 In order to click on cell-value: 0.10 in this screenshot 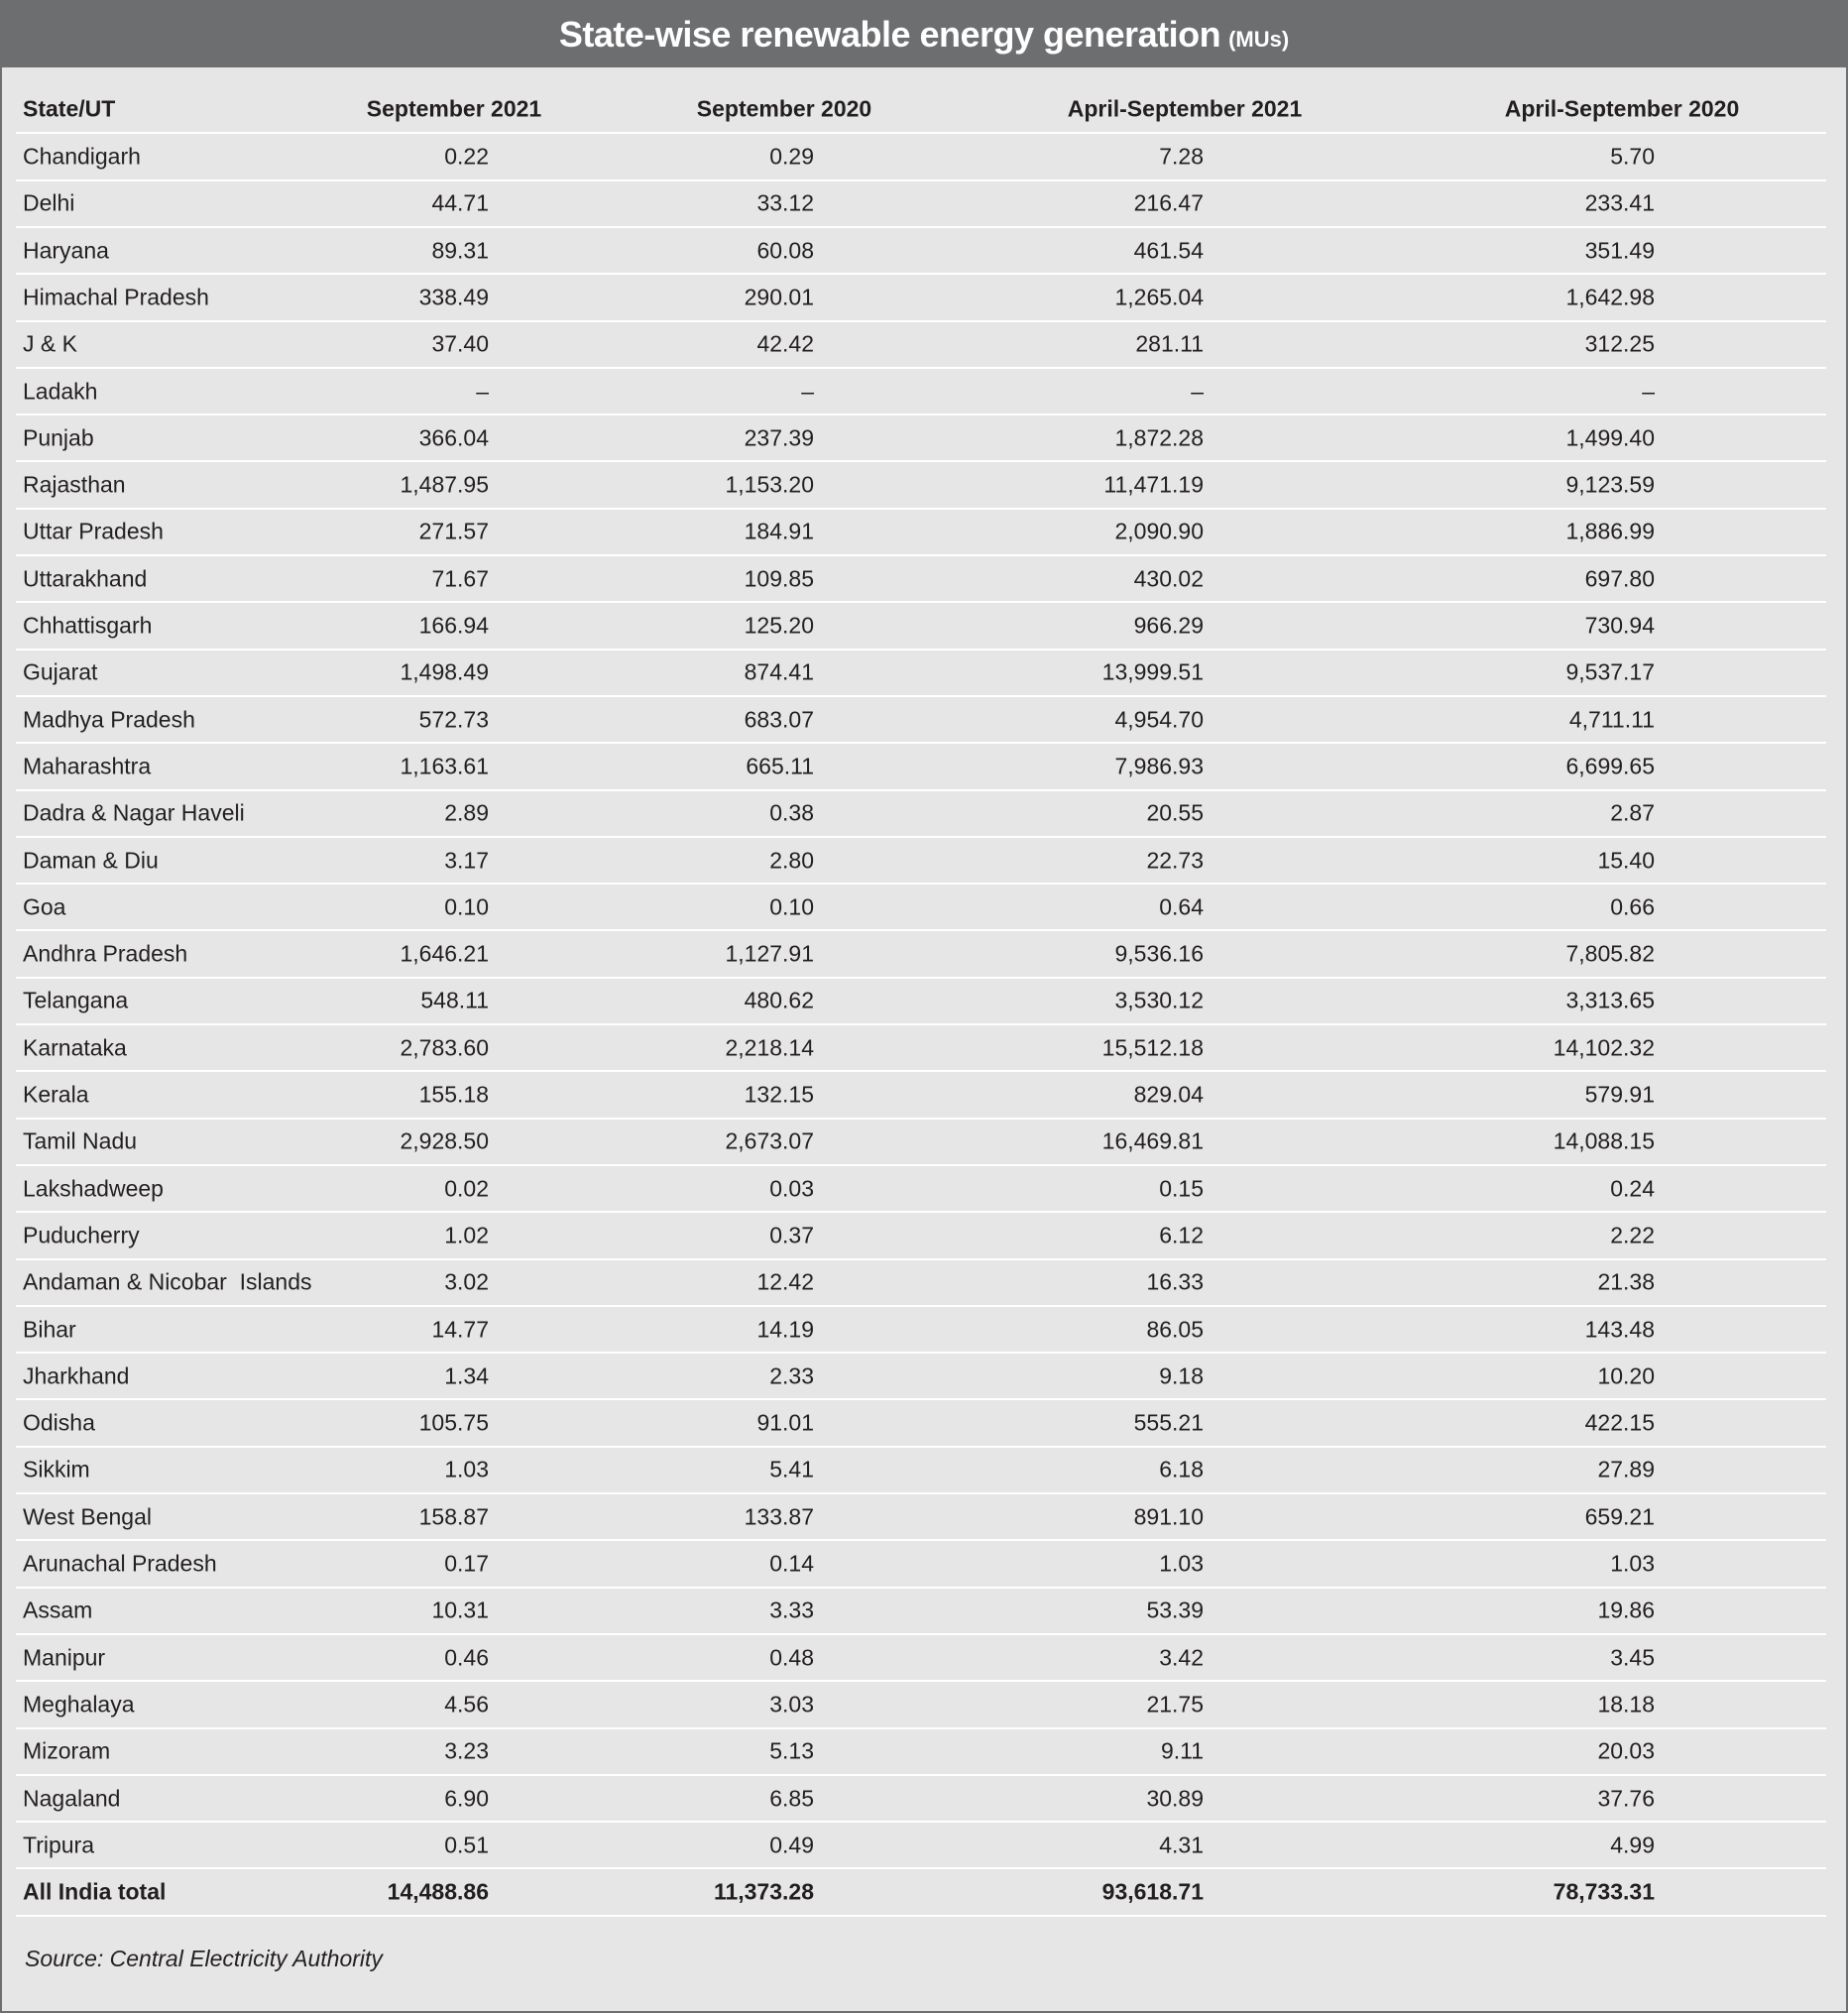, I will do `click(791, 906)`.